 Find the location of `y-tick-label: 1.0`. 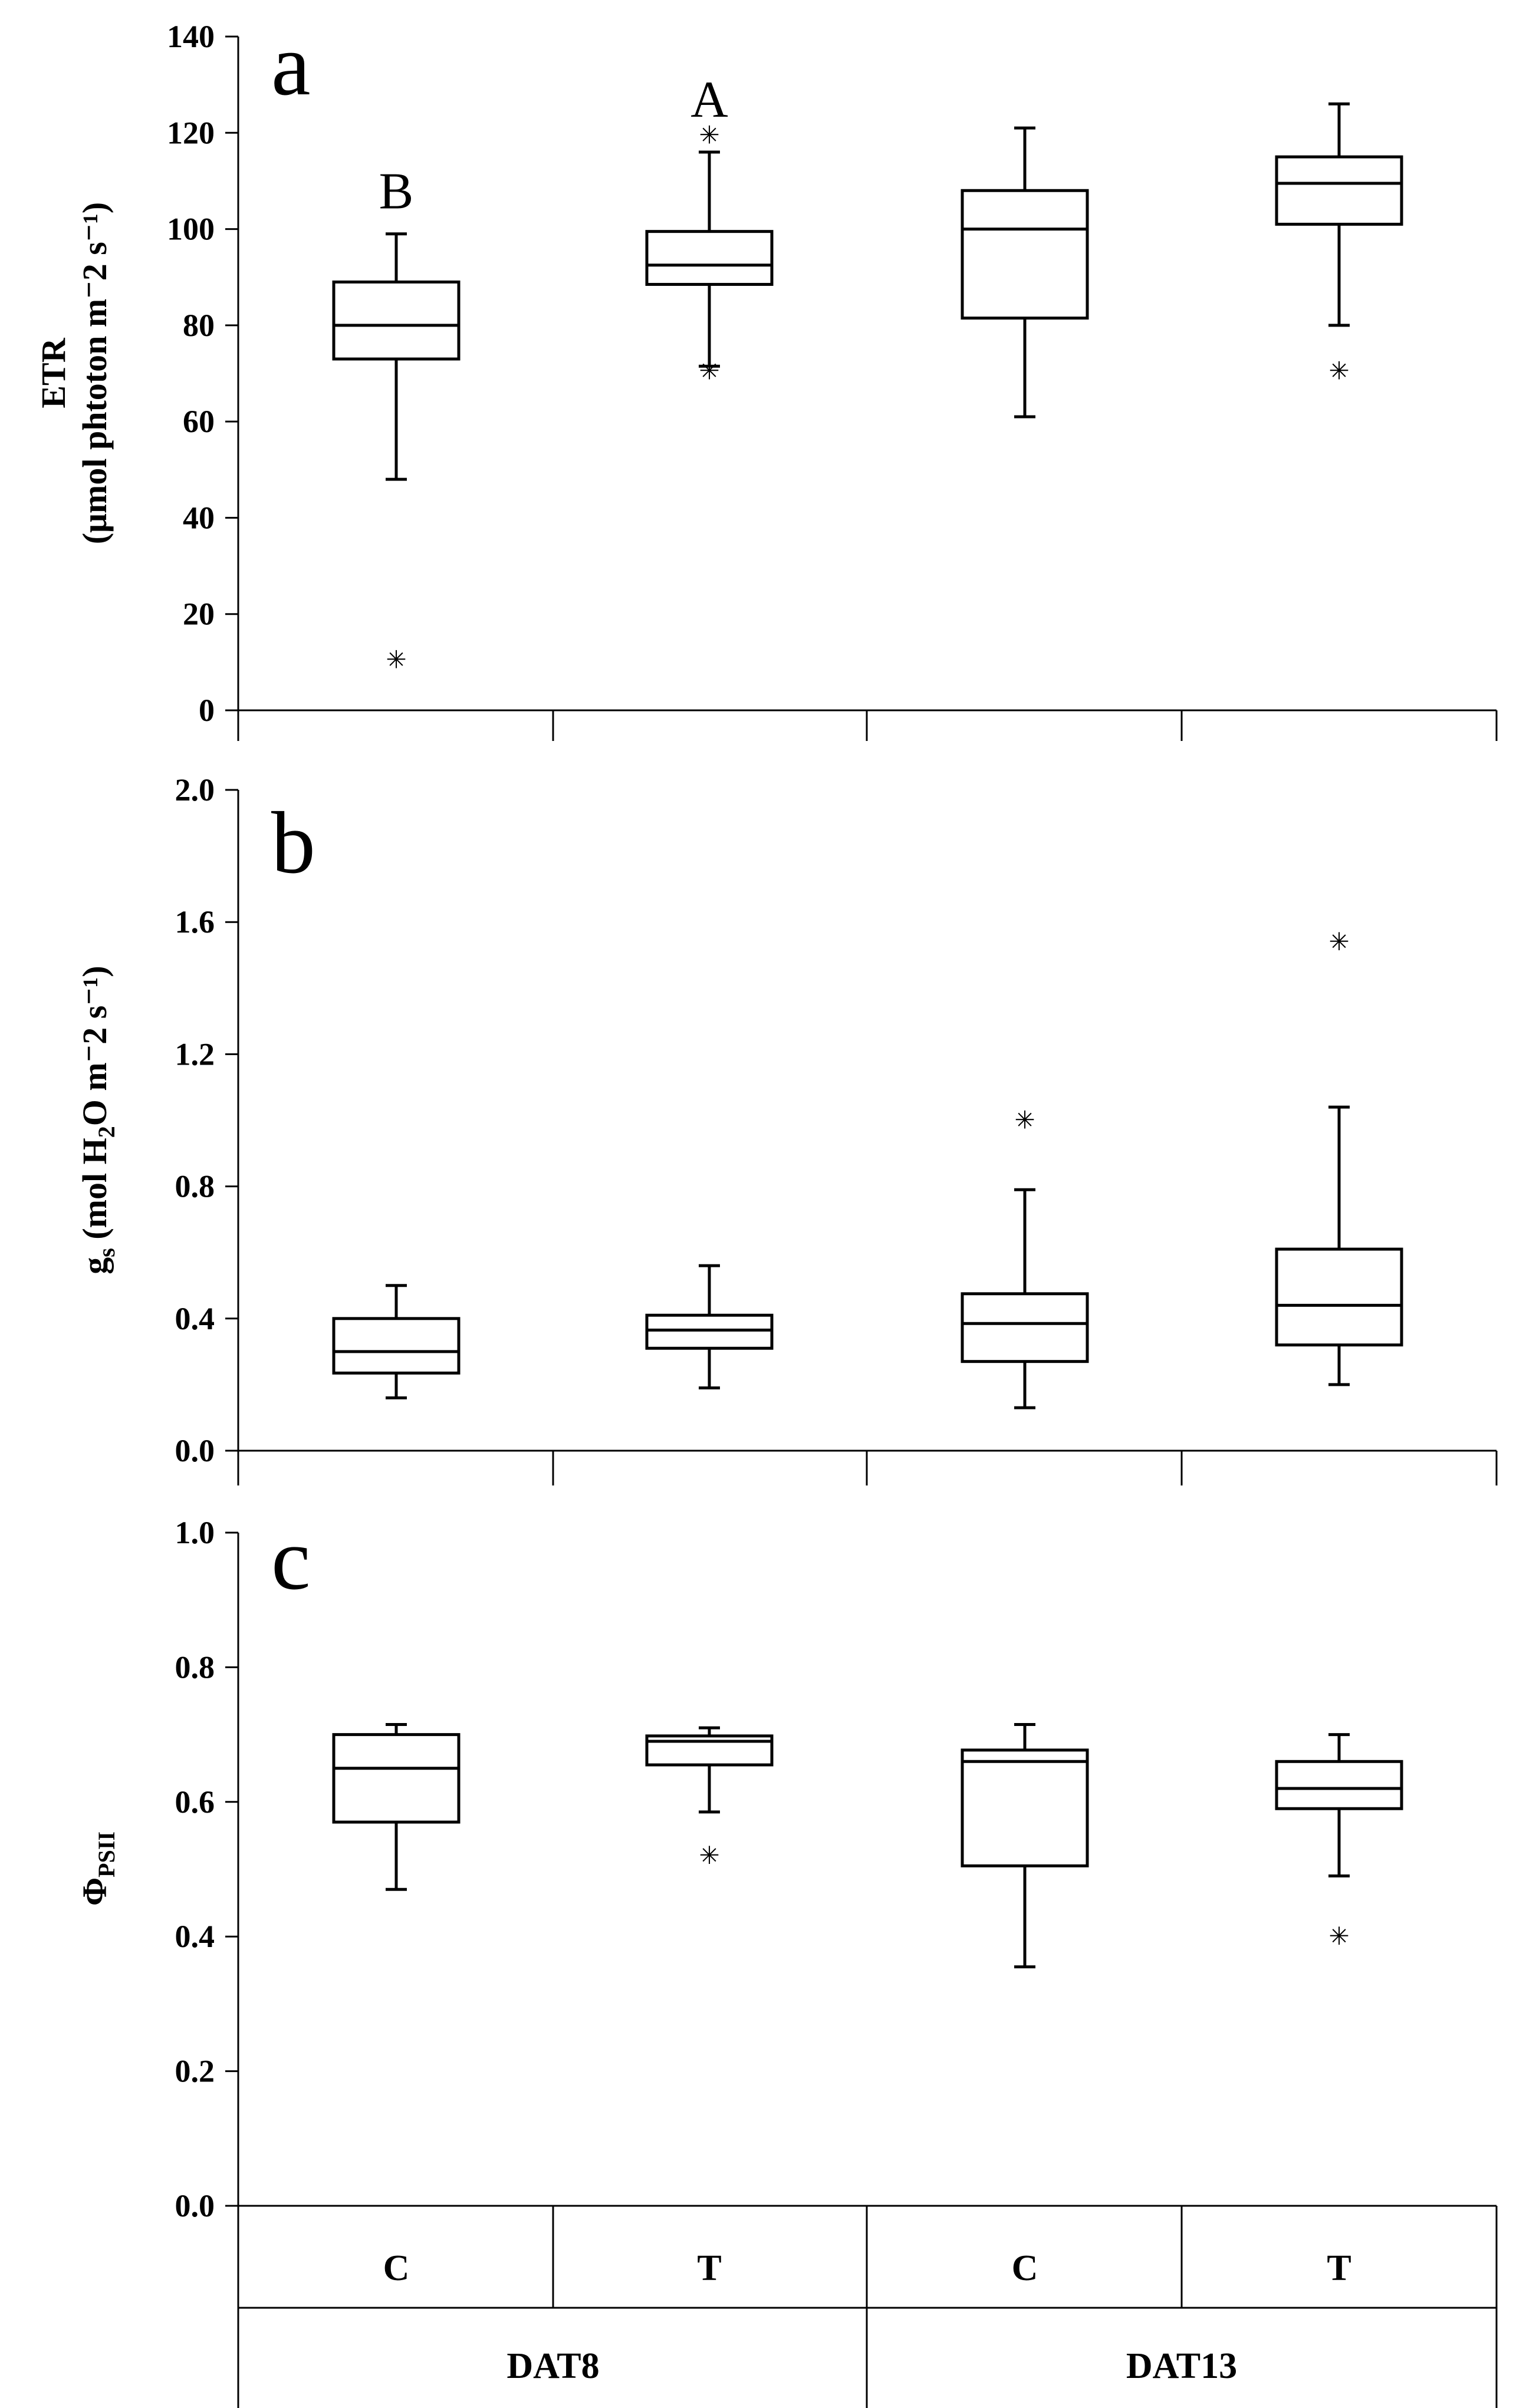

y-tick-label: 1.0 is located at coordinates (195, 1532).